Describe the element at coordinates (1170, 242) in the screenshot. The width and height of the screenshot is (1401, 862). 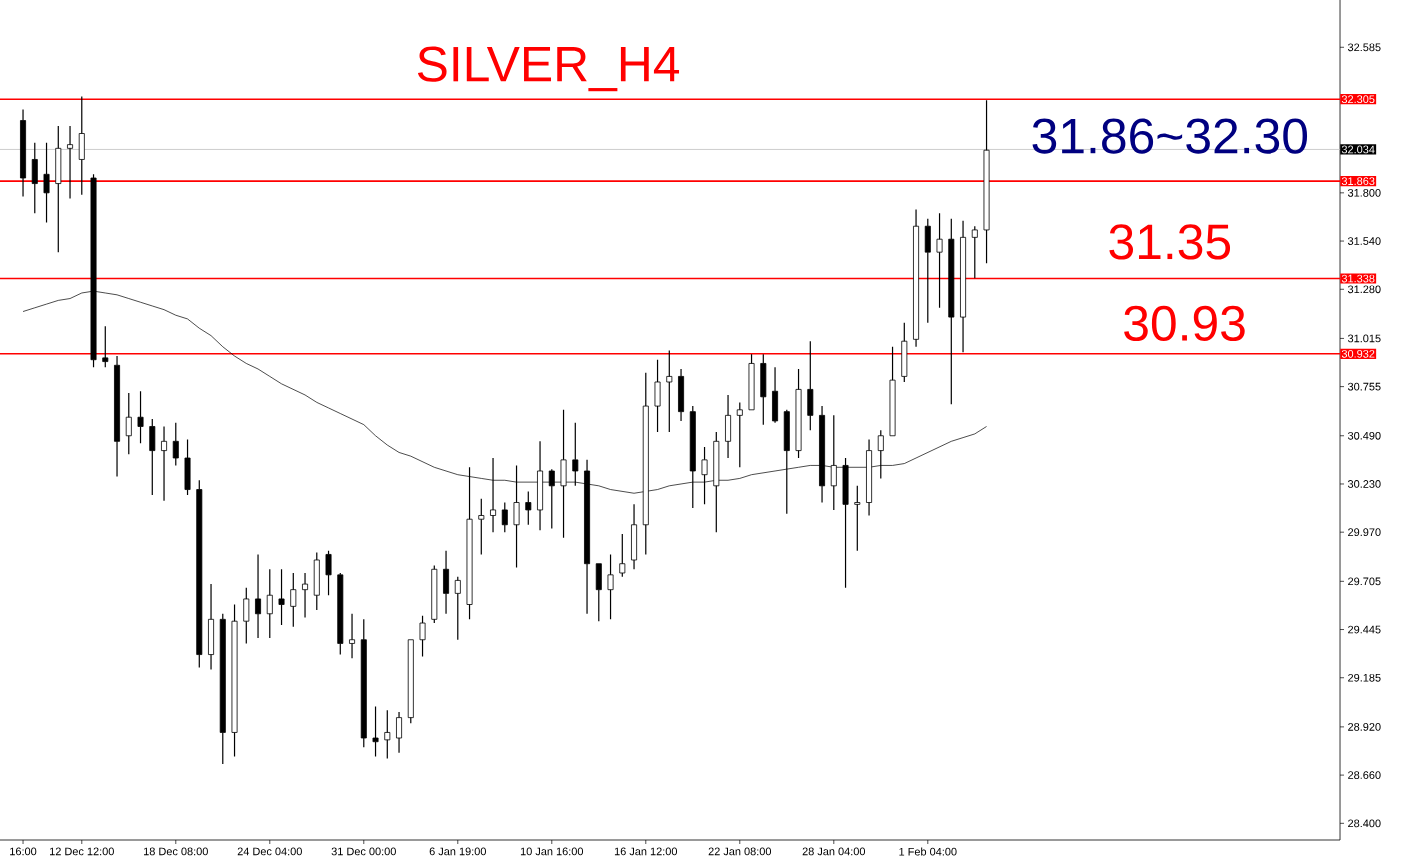
I see `text: 31.35` at that location.